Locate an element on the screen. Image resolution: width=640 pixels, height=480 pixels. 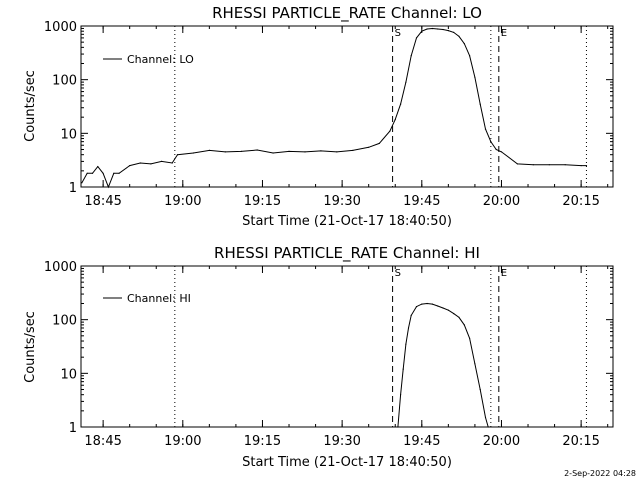
generation-timestamp: 2-Sep-2022 04:28 is located at coordinates (600, 473).